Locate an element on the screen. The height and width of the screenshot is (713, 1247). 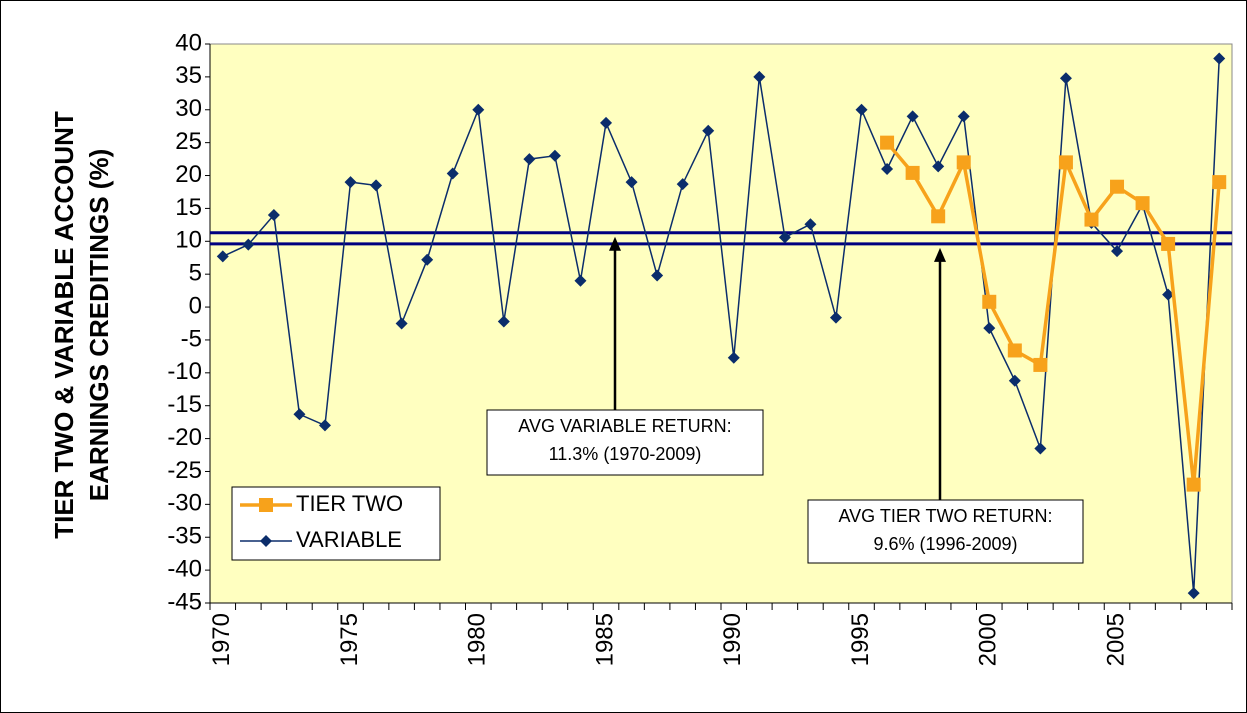
x-tick-label: 1980 is located at coordinates (477, 639).